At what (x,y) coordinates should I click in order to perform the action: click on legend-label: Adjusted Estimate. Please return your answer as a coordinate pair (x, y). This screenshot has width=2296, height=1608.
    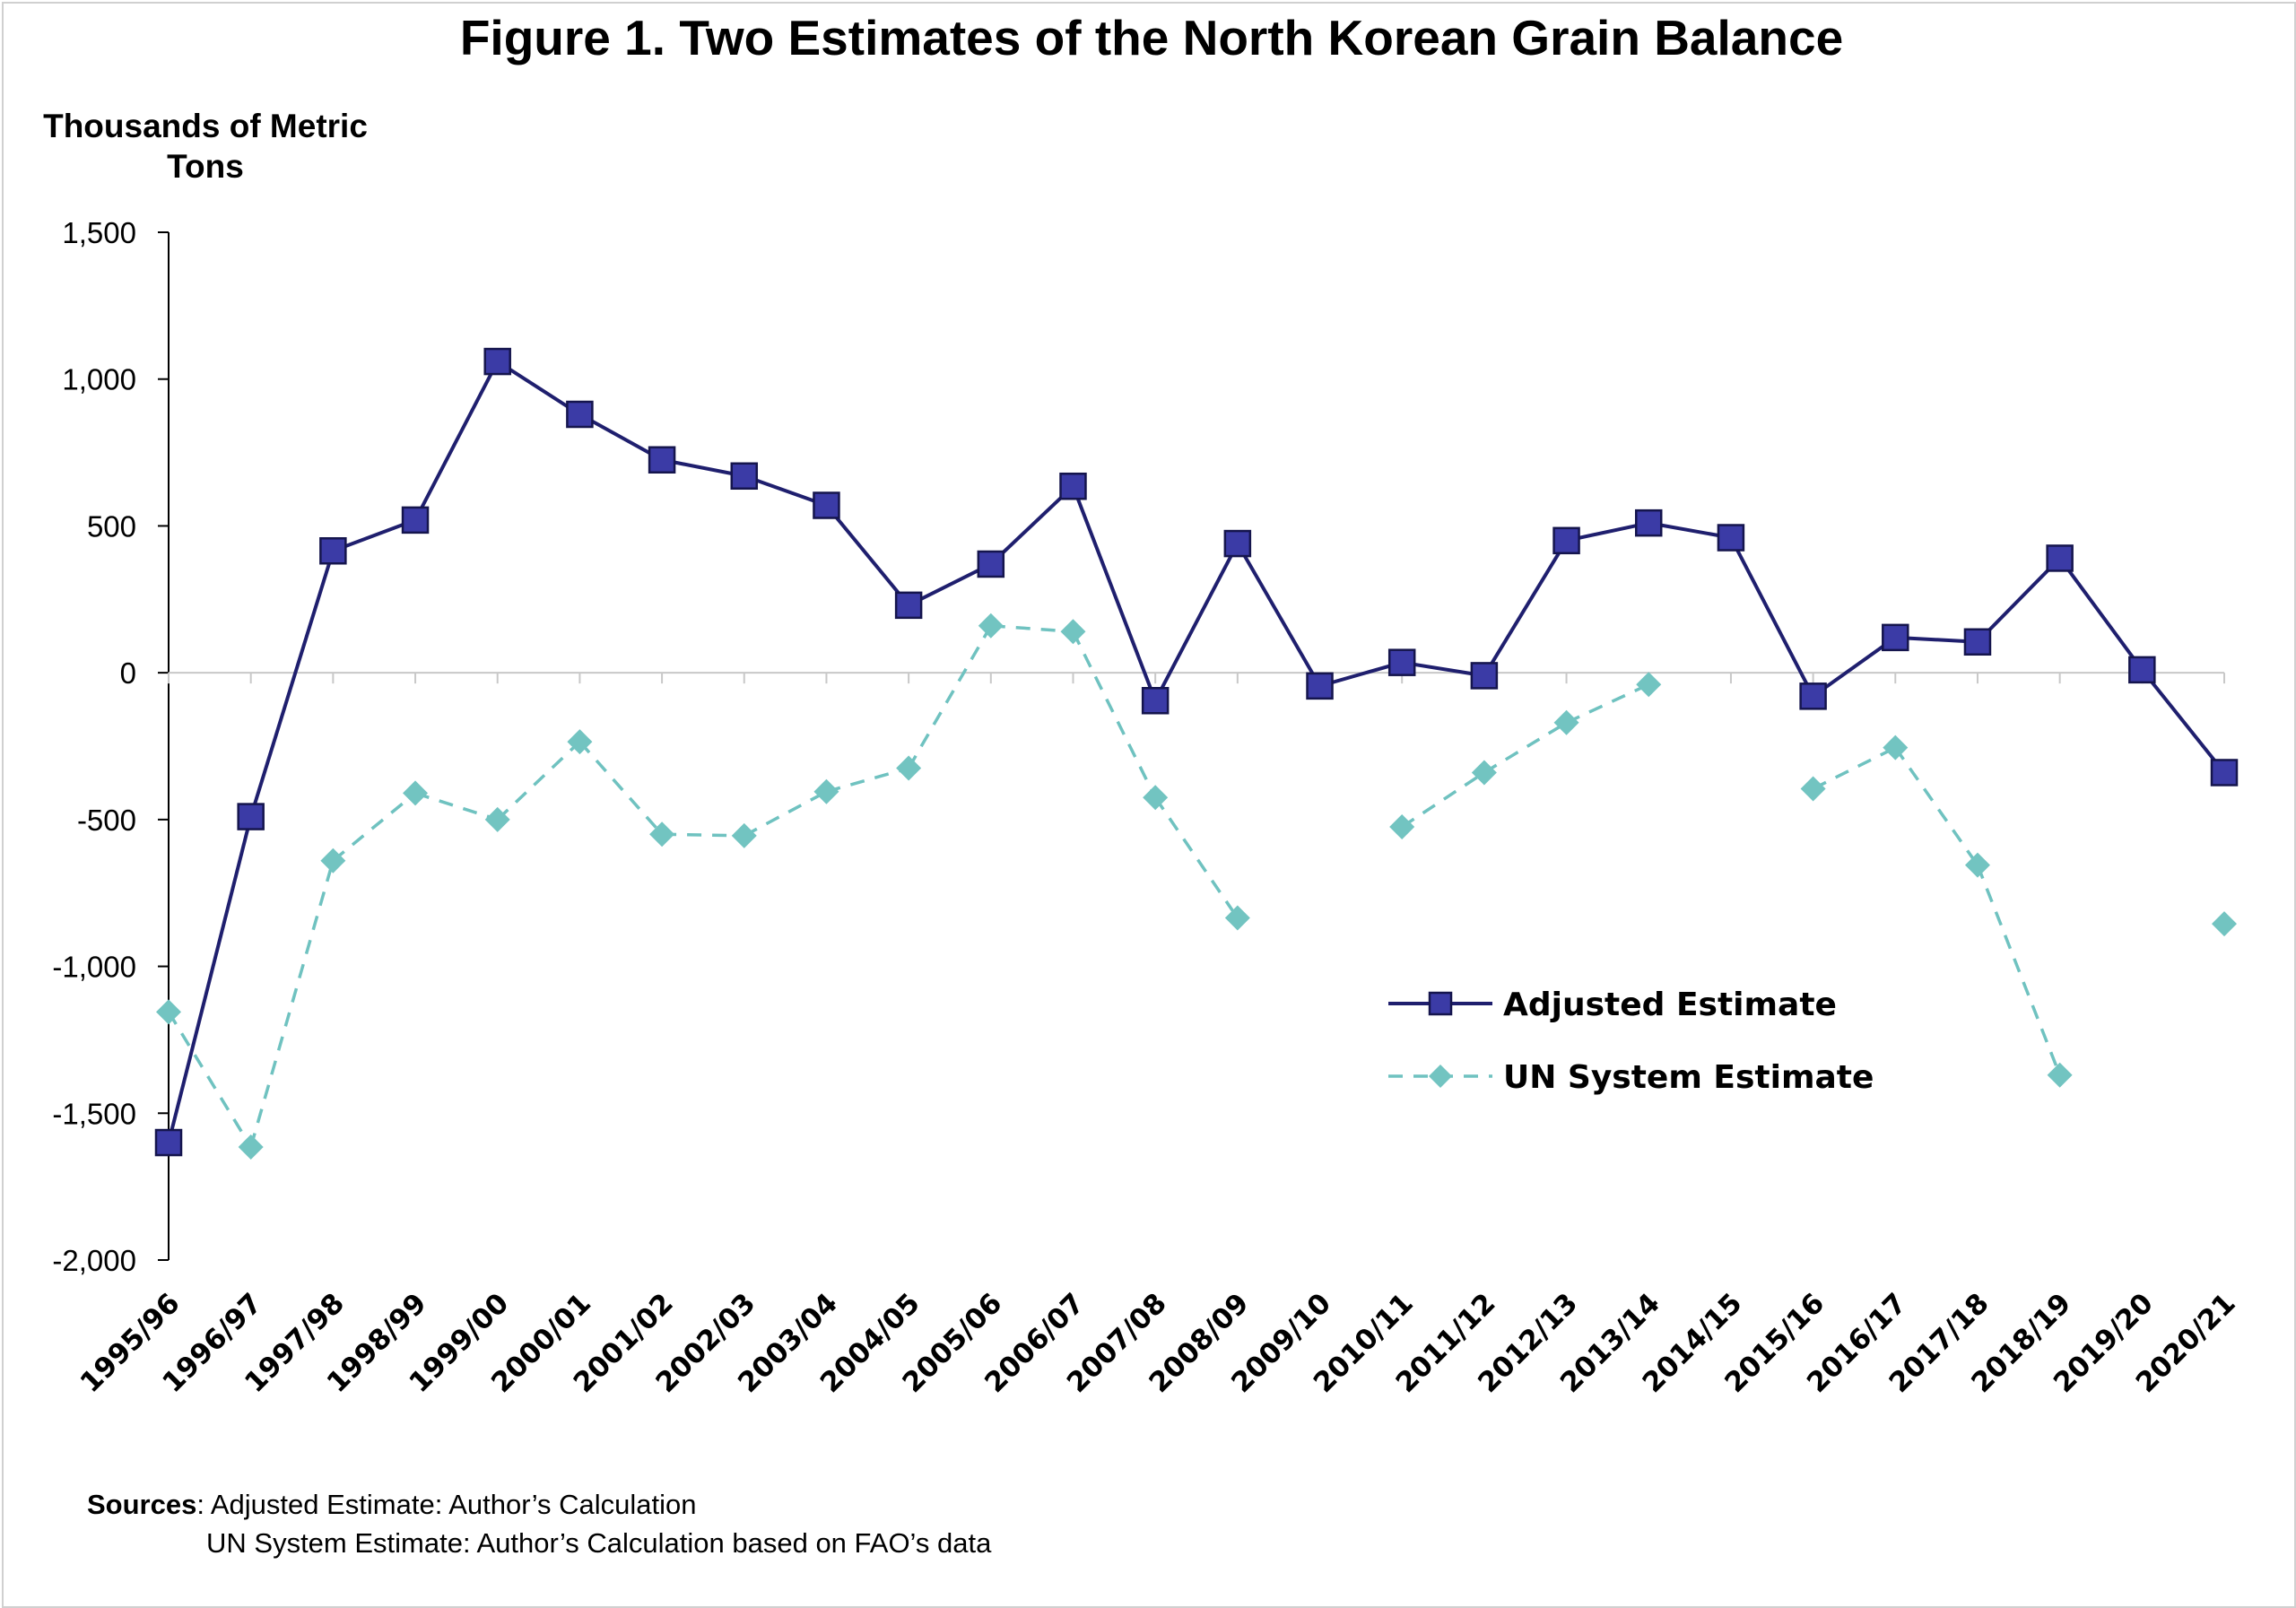
    Looking at the image, I should click on (1670, 1005).